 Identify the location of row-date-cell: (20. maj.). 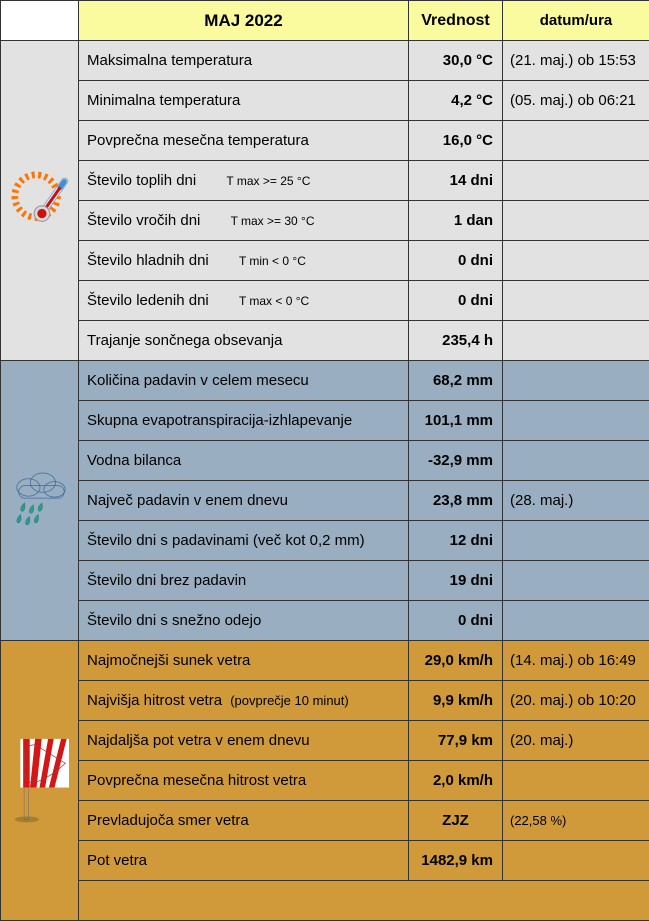
(576, 741).